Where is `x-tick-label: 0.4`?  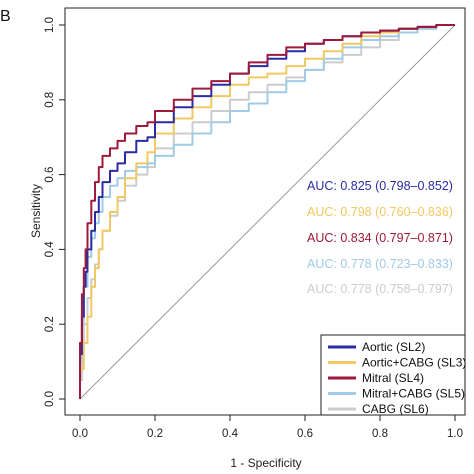 x-tick-label: 0.4 is located at coordinates (230, 434).